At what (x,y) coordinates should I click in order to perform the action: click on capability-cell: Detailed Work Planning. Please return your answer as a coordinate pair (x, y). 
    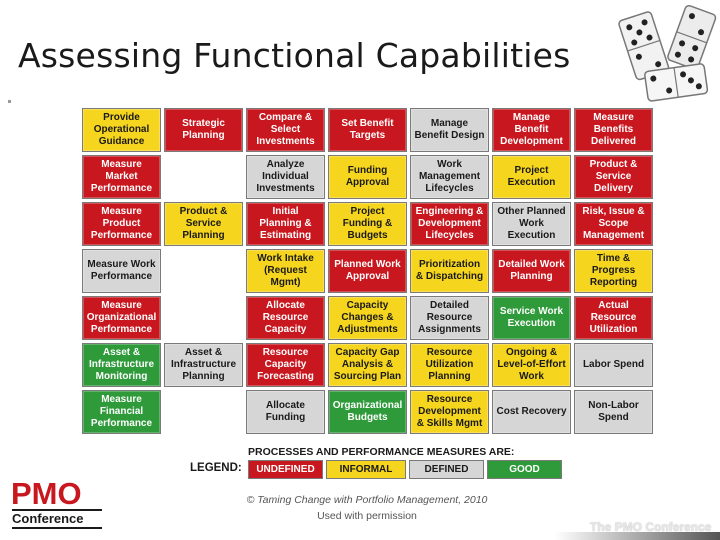
    Looking at the image, I should click on (531, 271).